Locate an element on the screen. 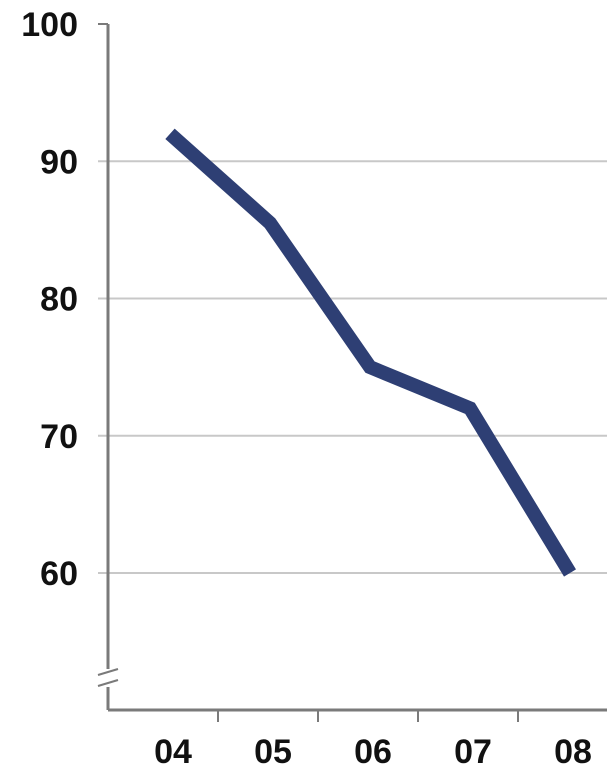  x-tick-label: 05 is located at coordinates (273, 751).